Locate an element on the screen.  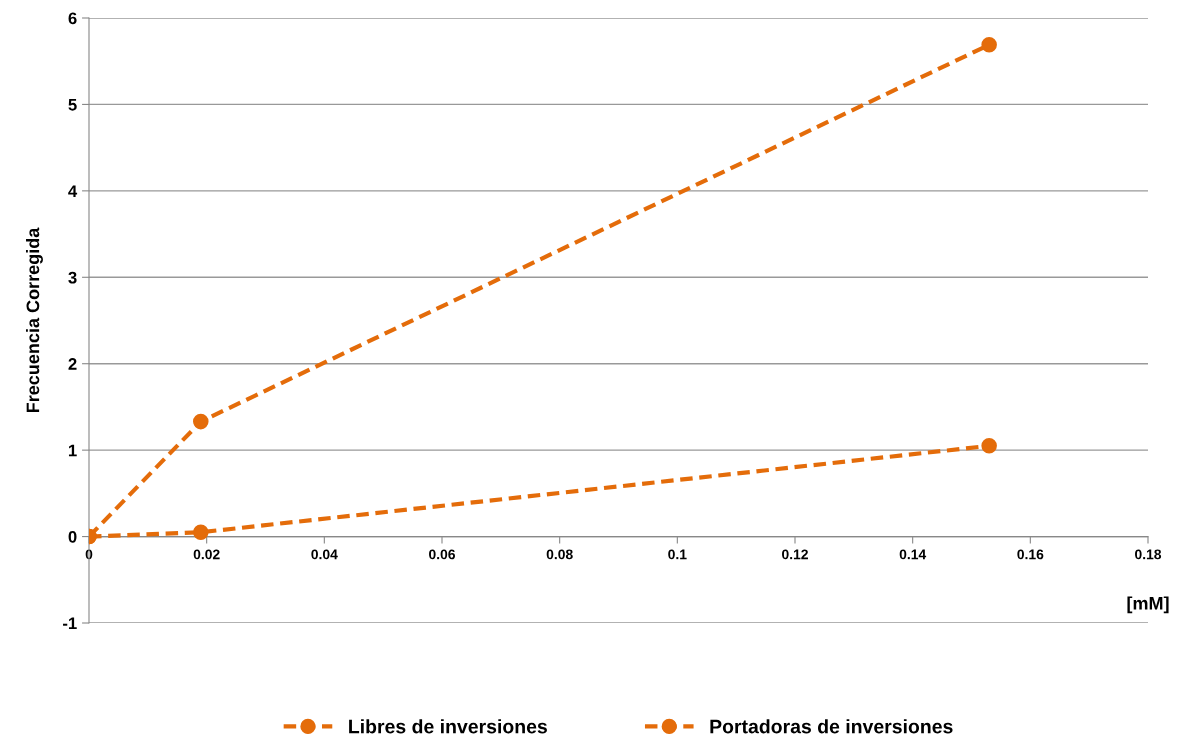
x-tick-label: 0.16 is located at coordinates (1030, 554).